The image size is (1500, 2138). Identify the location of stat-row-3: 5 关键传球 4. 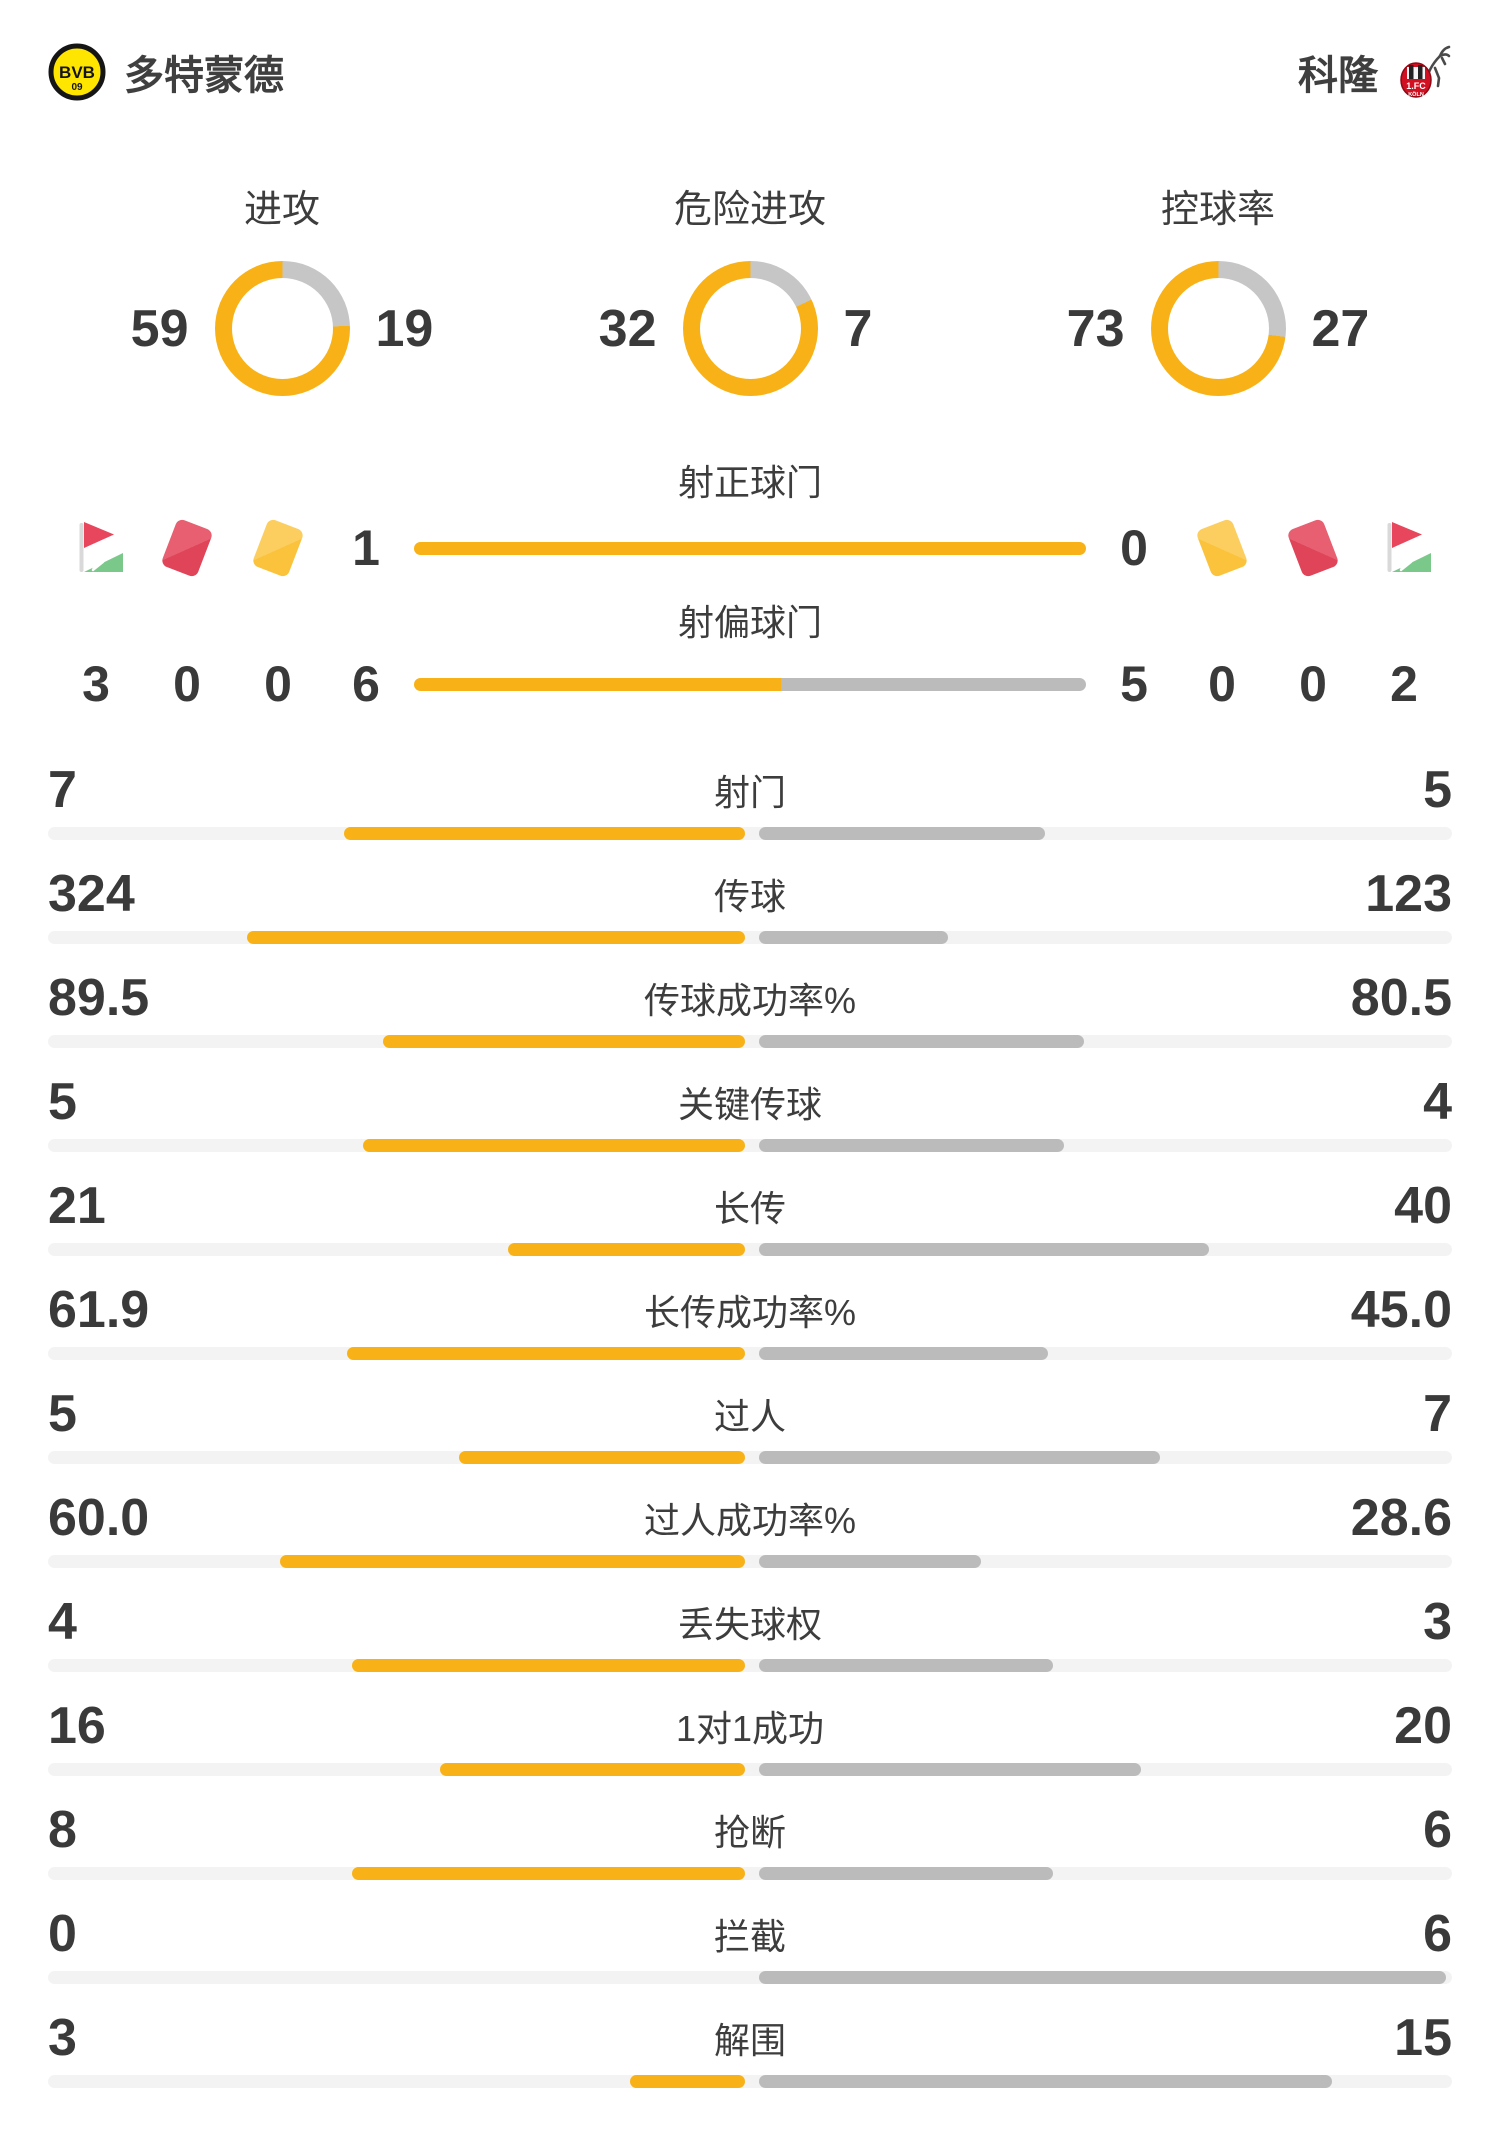
(750, 1100).